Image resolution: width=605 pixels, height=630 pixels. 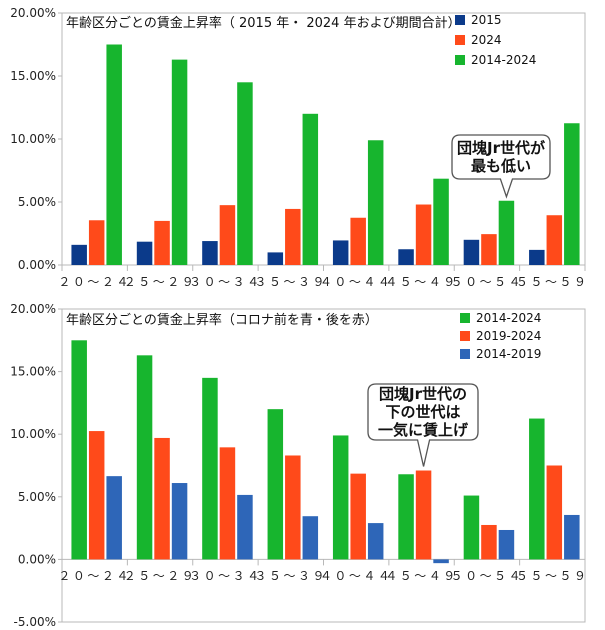 I want to click on legend-label: 2015, so click(x=486, y=20).